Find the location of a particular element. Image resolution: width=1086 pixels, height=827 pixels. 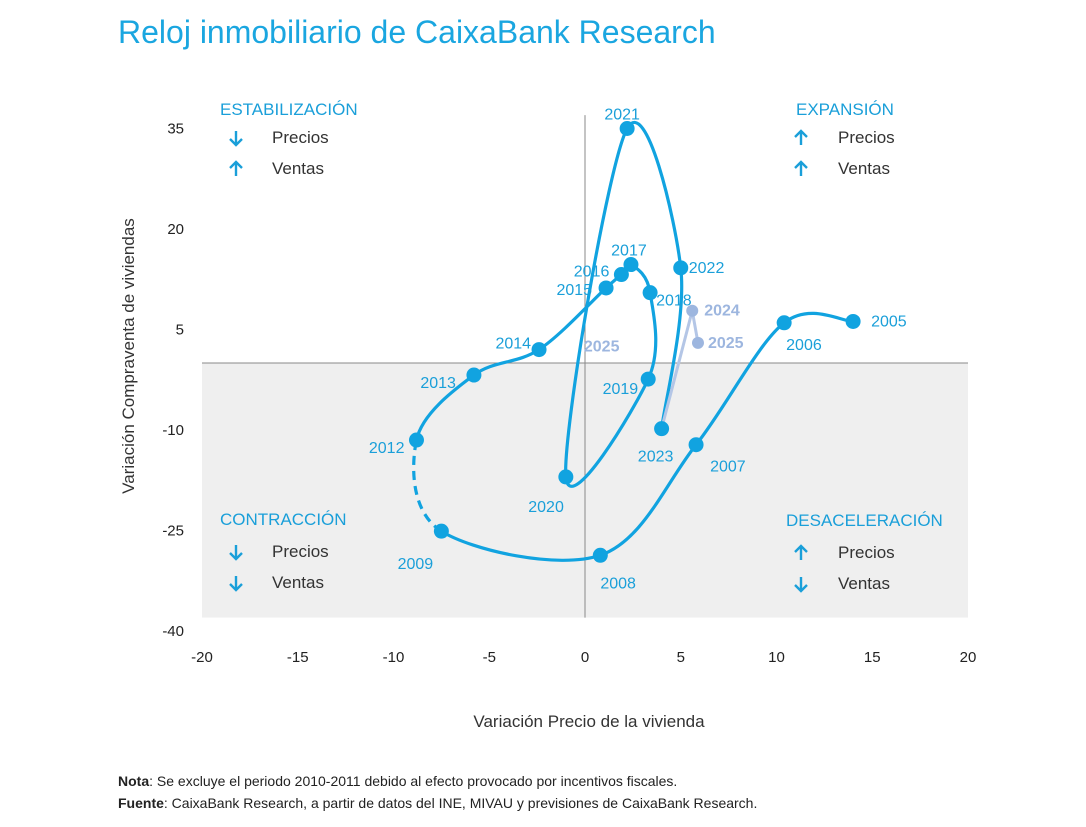

point-2013 is located at coordinates (474, 375).